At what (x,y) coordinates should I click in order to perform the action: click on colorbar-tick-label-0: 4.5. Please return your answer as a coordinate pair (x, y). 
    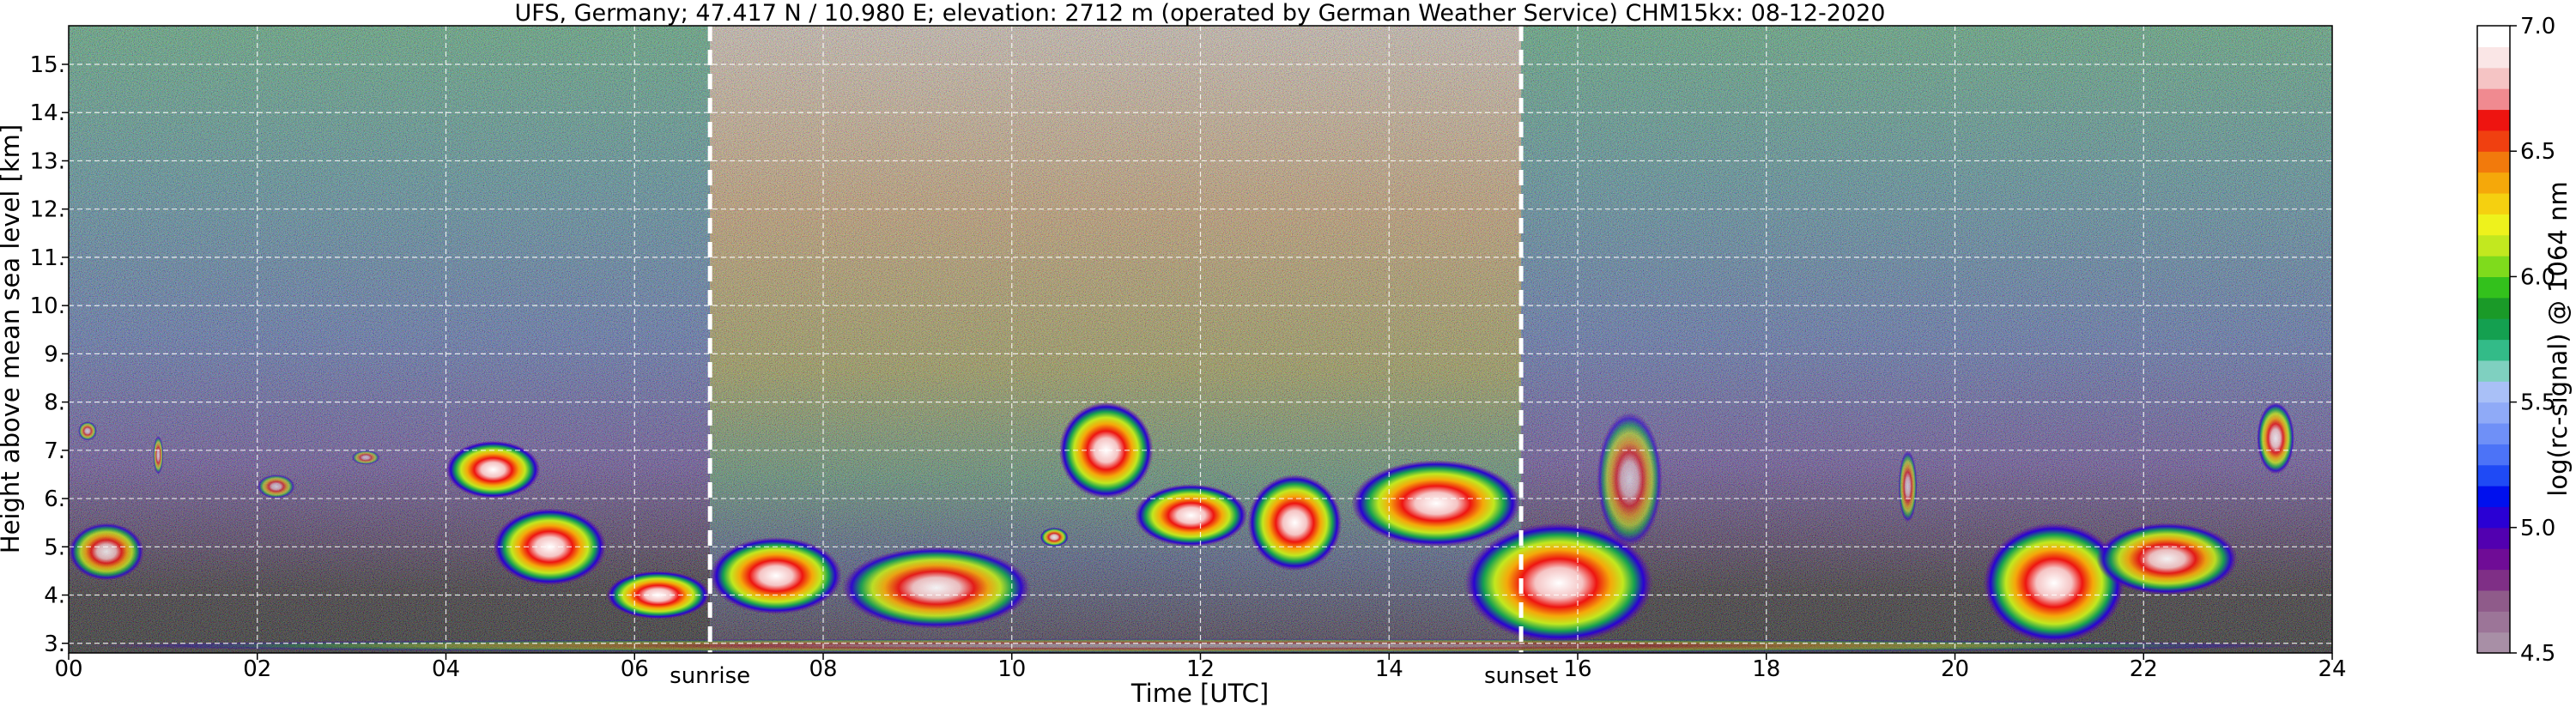
    Looking at the image, I should click on (2537, 654).